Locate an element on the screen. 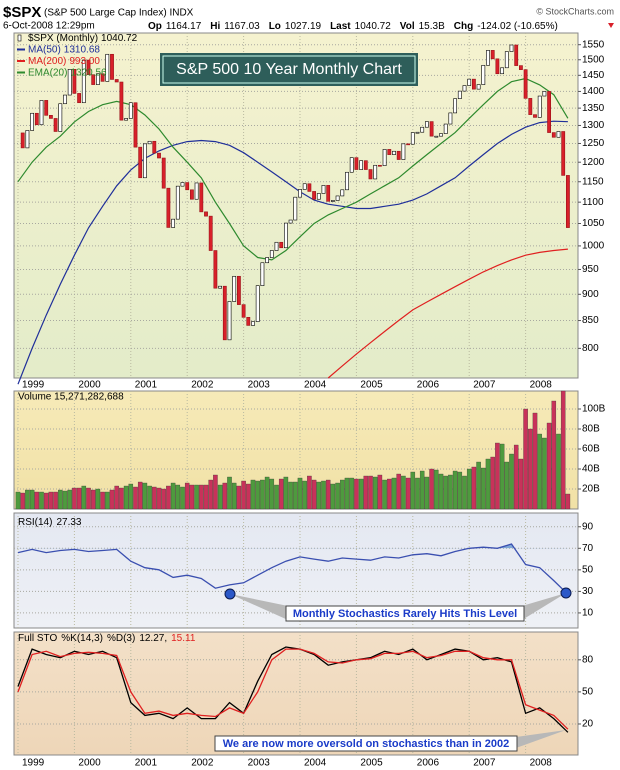 This screenshot has width=620, height=770. y-tick-label: 900 is located at coordinates (590, 294).